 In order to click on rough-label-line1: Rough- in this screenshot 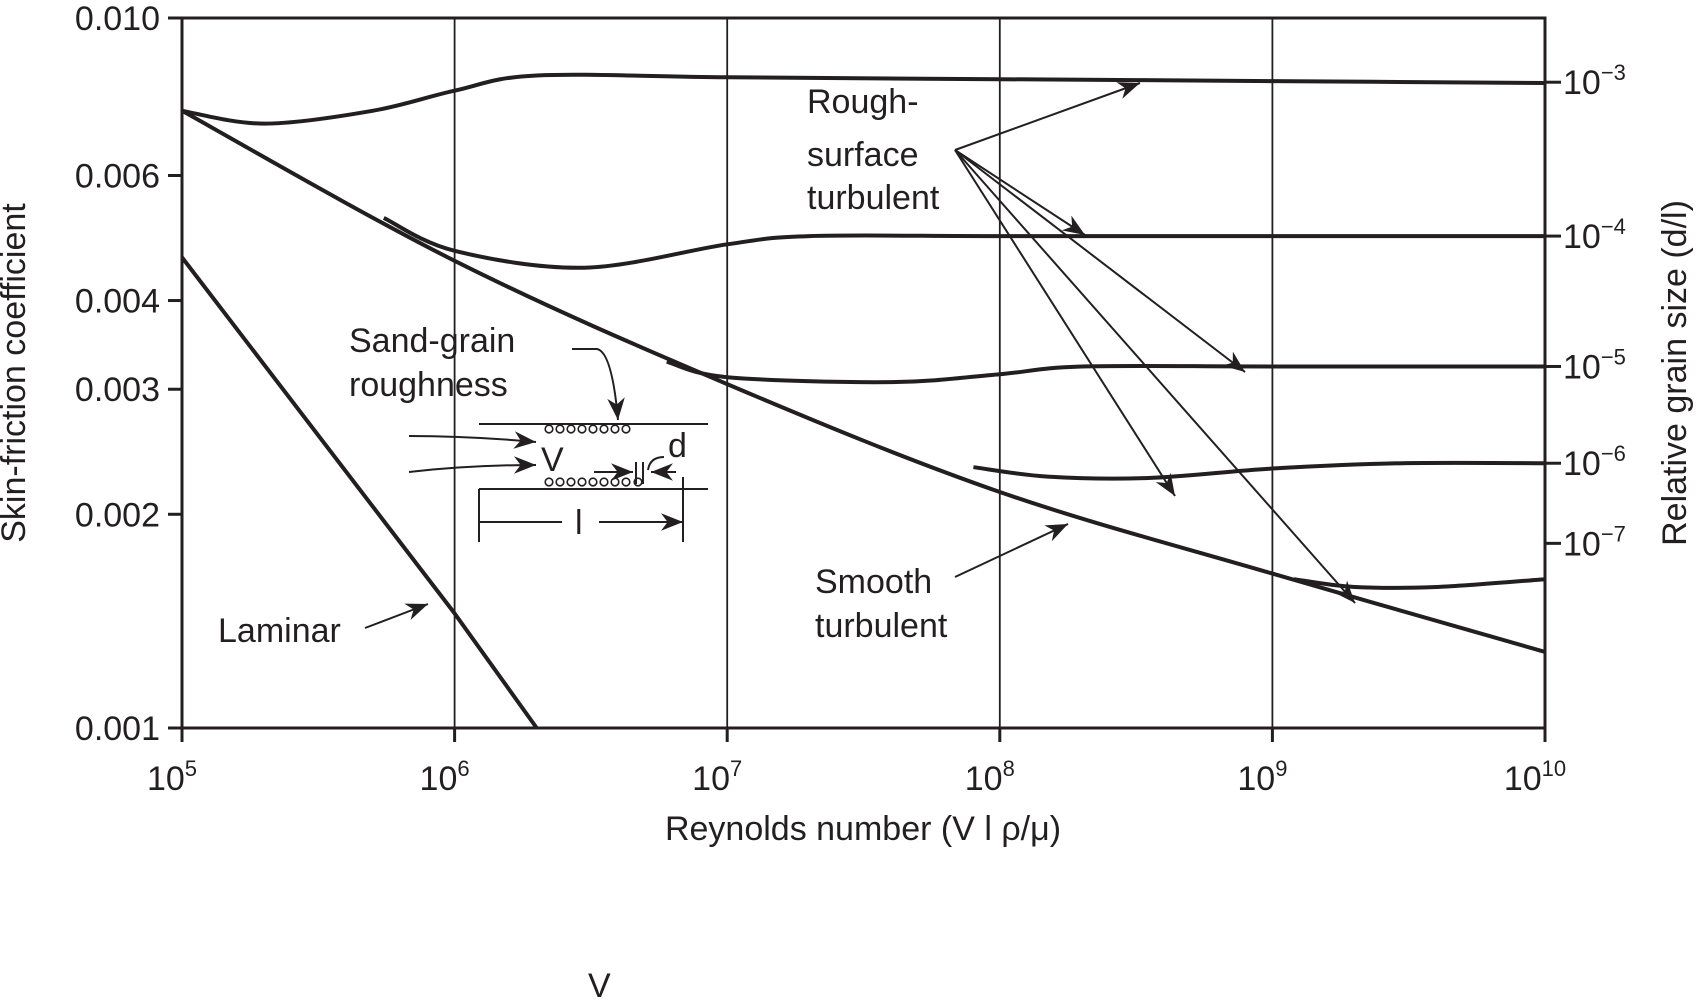, I will do `click(863, 102)`.